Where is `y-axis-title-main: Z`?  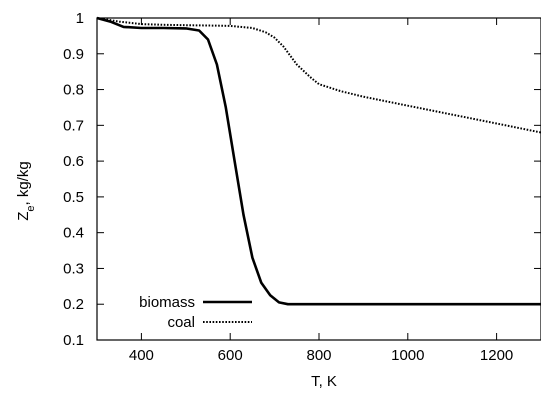 y-axis-title-main: Z is located at coordinates (23, 216).